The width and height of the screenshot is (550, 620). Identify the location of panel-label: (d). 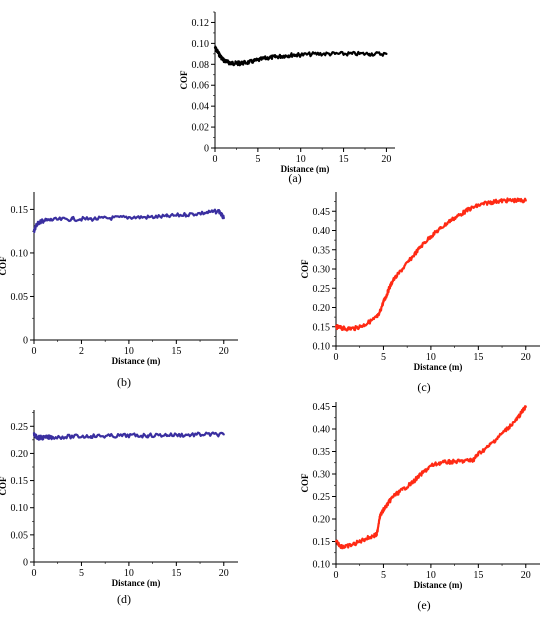
(124, 599).